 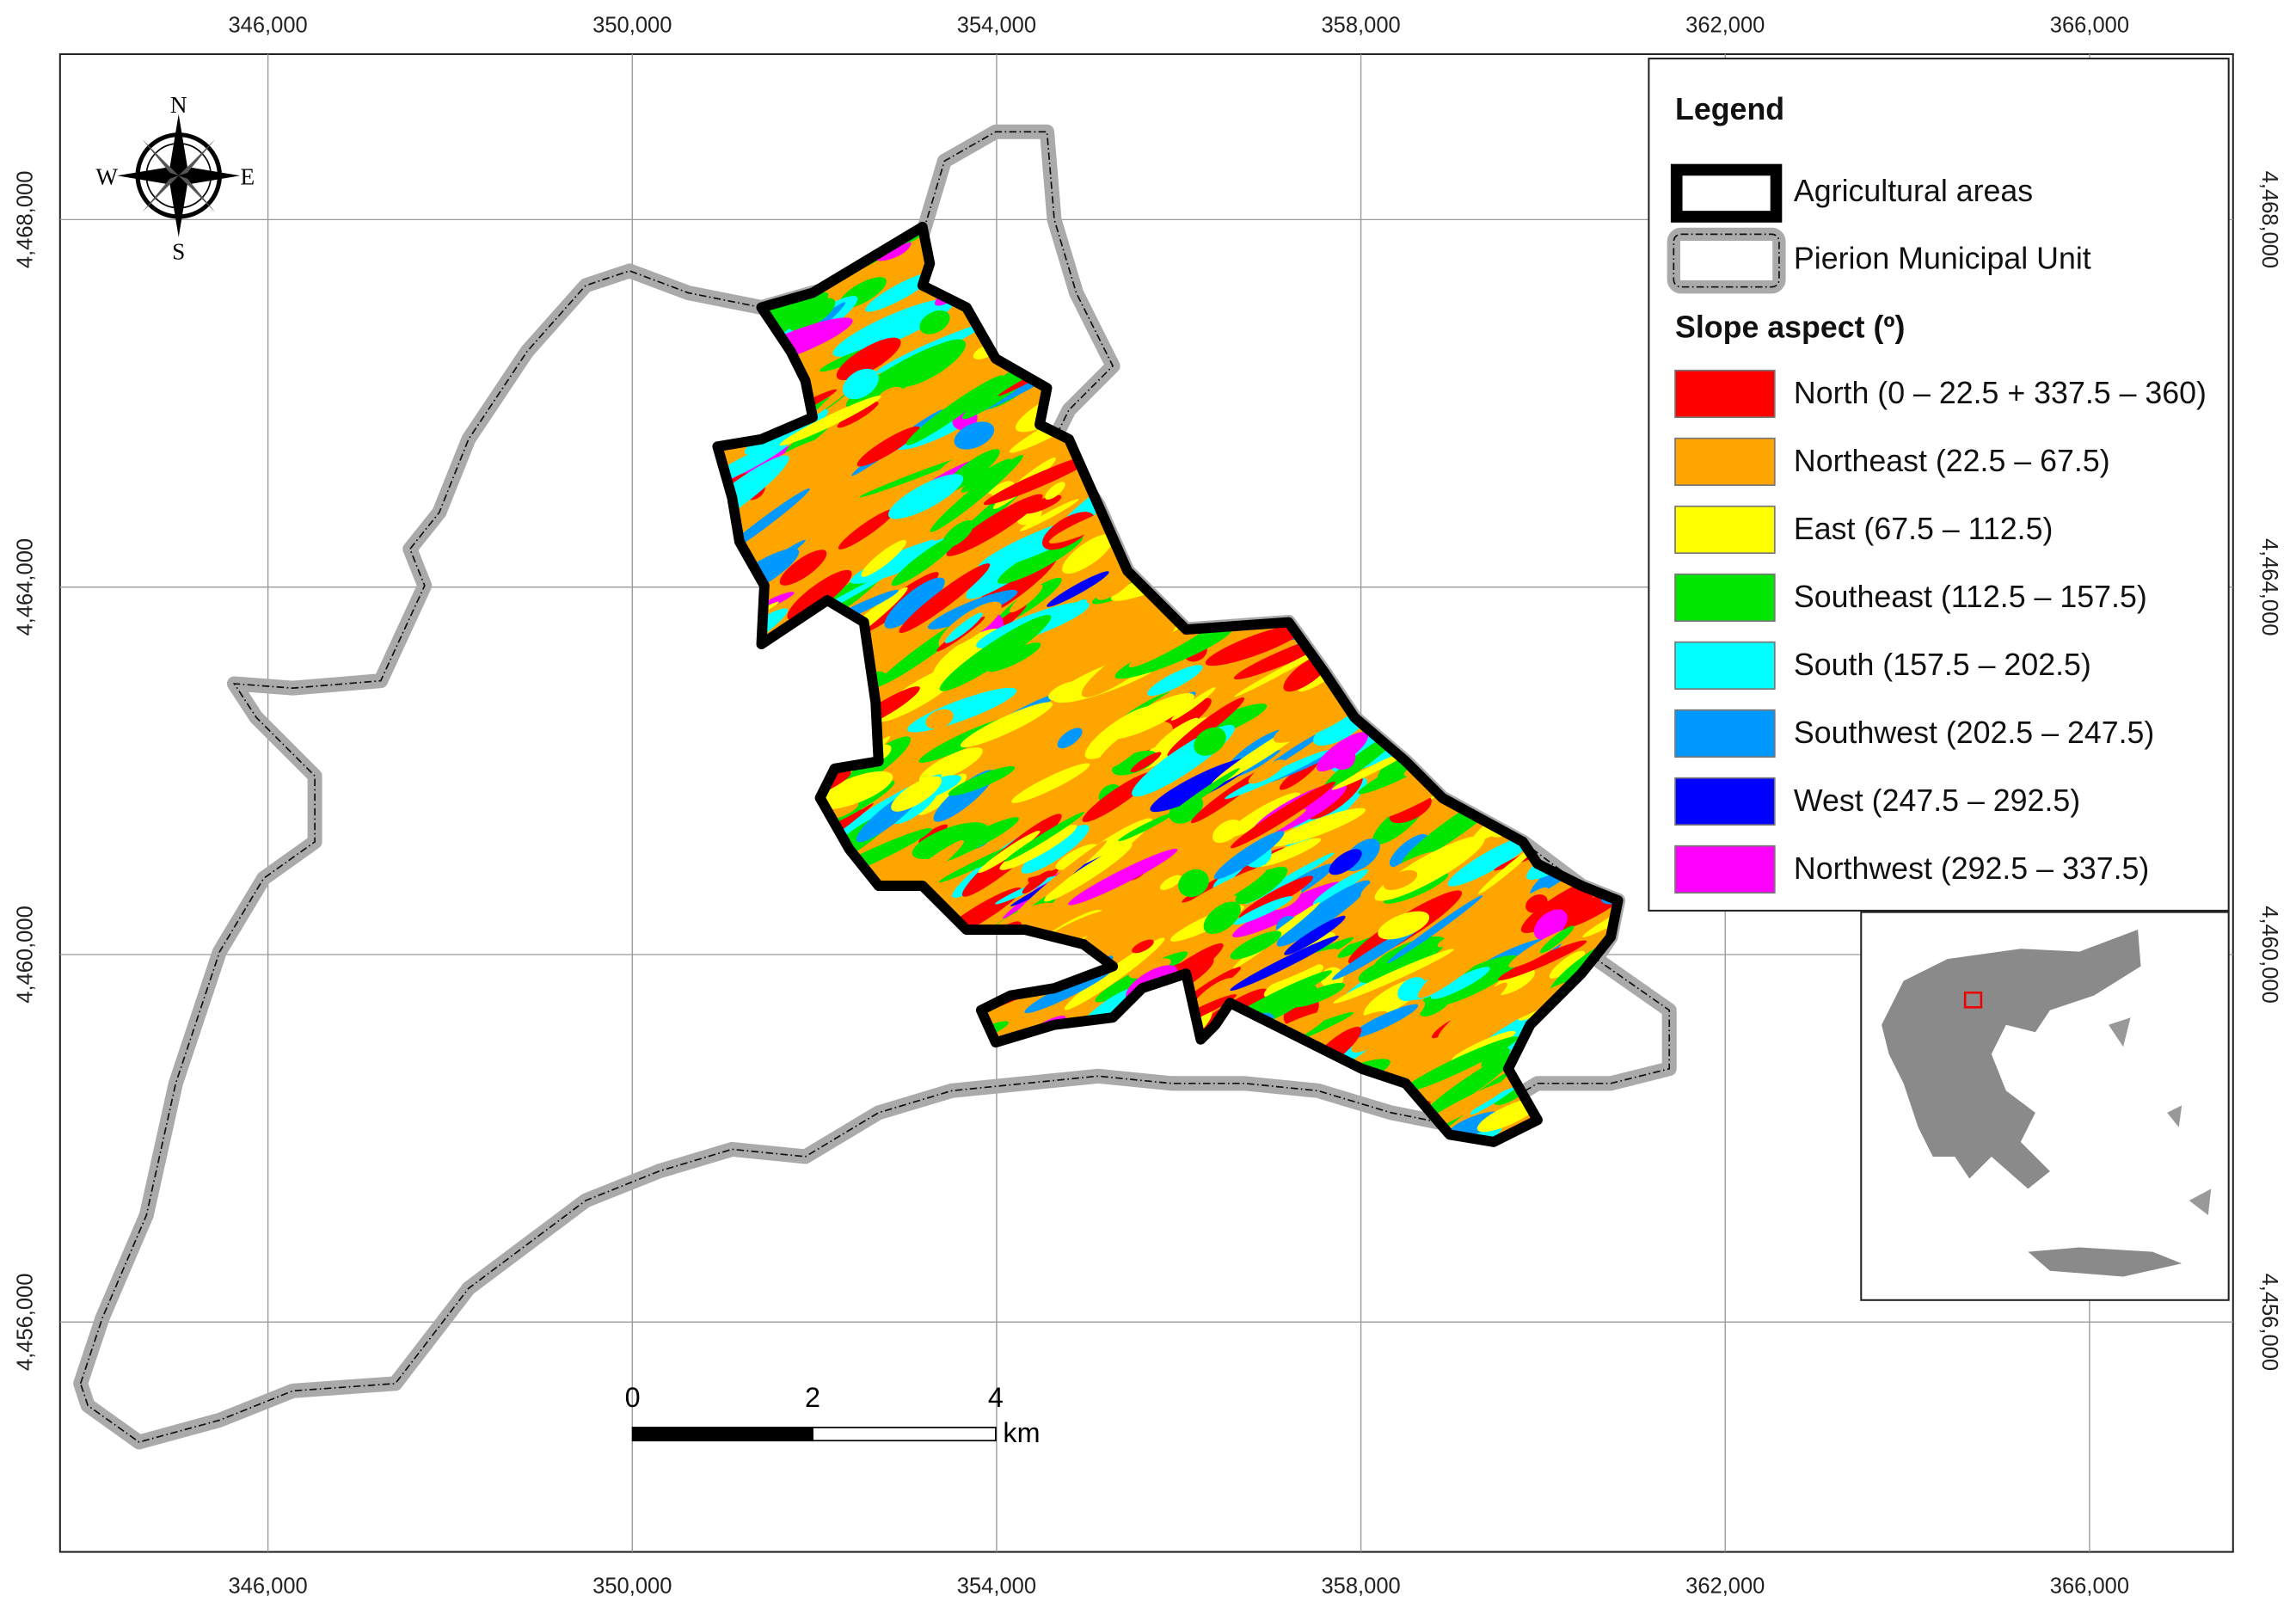 I want to click on north-arrow: N E S W, so click(x=175, y=178).